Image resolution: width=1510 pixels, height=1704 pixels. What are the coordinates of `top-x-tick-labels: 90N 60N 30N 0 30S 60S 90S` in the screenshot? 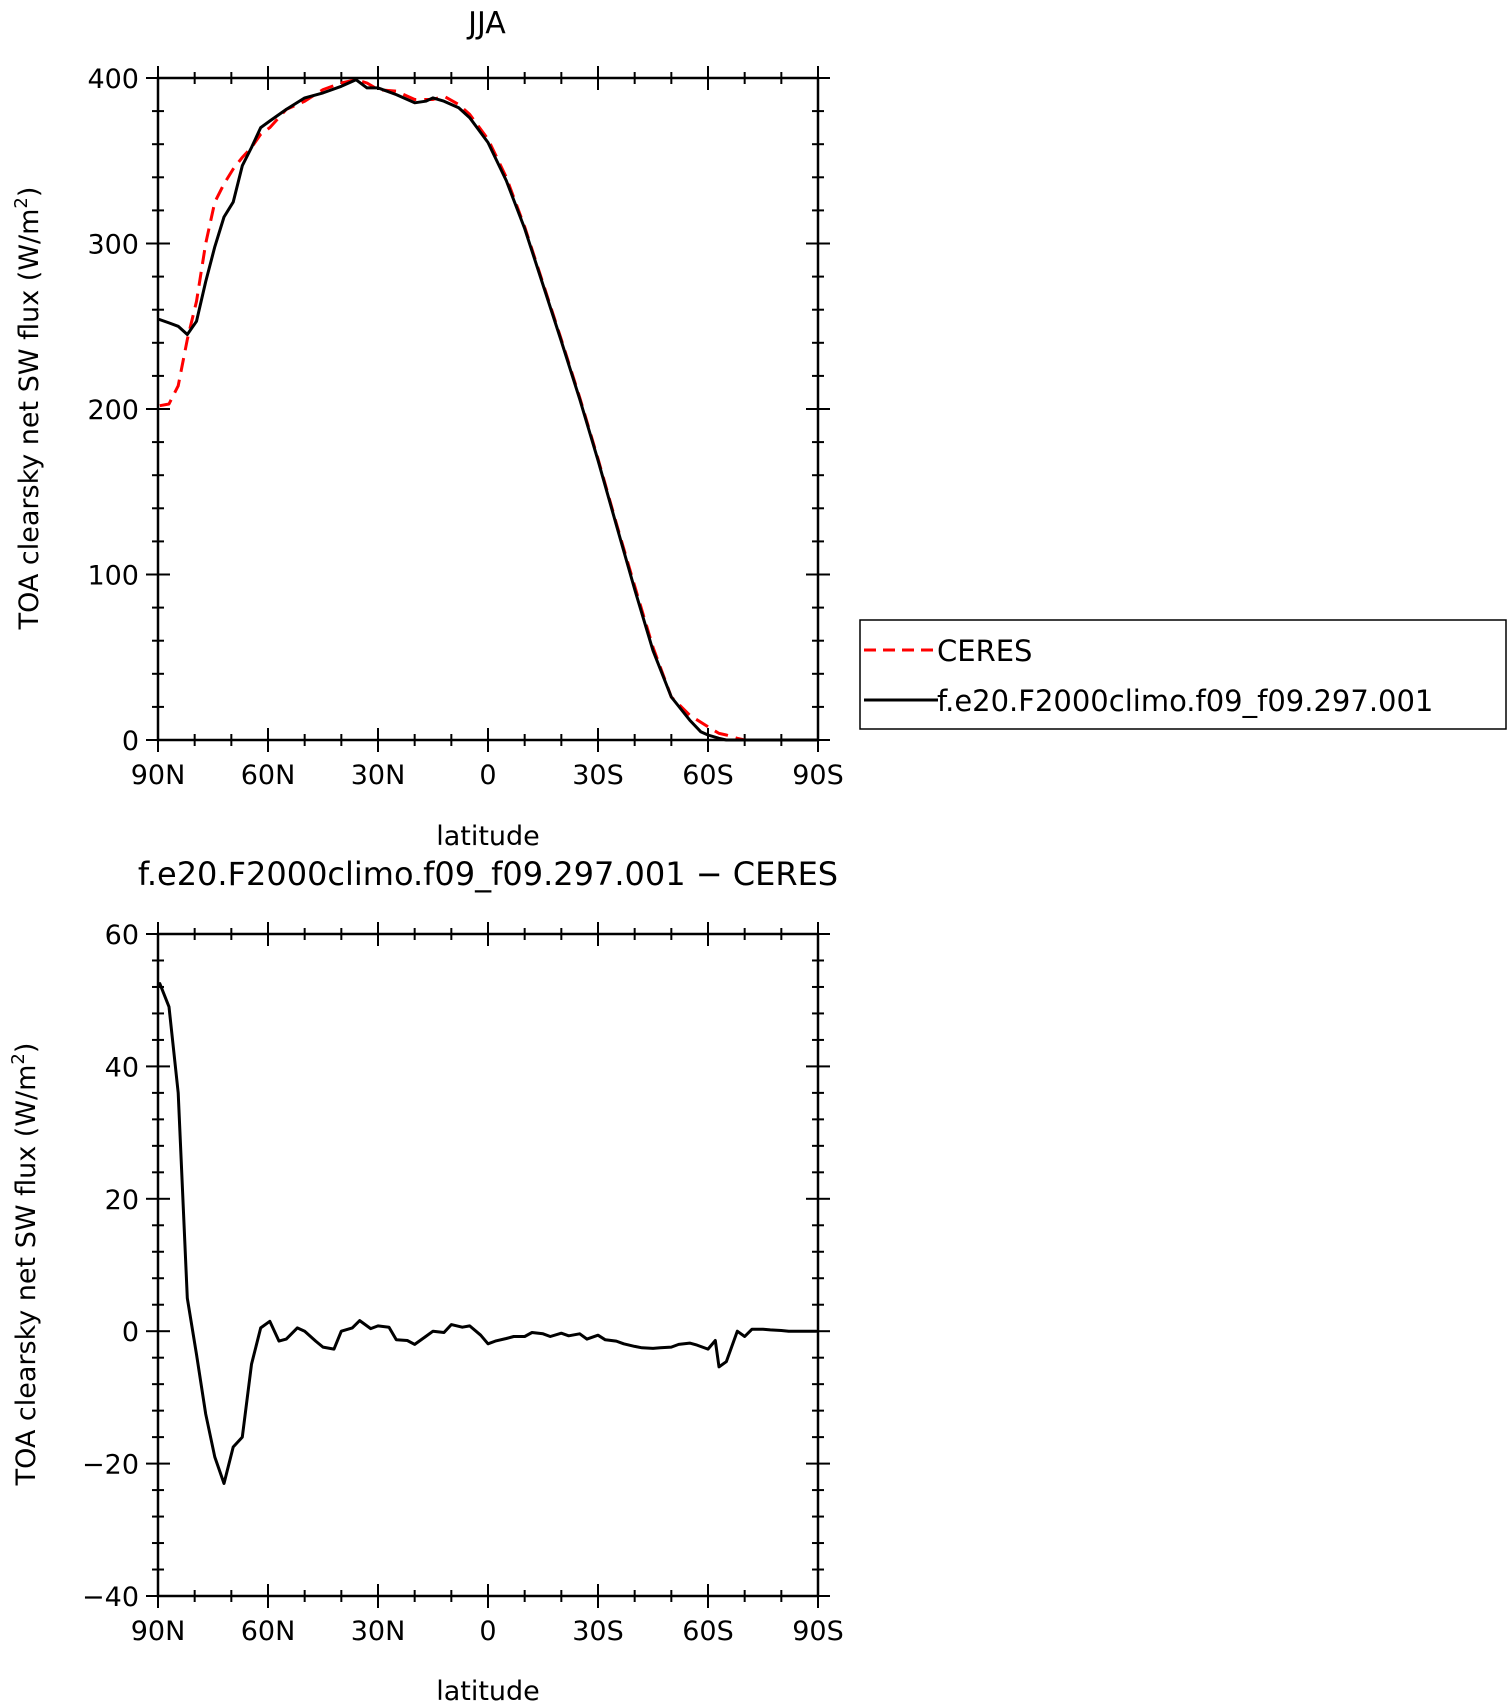 It's located at (487, 775).